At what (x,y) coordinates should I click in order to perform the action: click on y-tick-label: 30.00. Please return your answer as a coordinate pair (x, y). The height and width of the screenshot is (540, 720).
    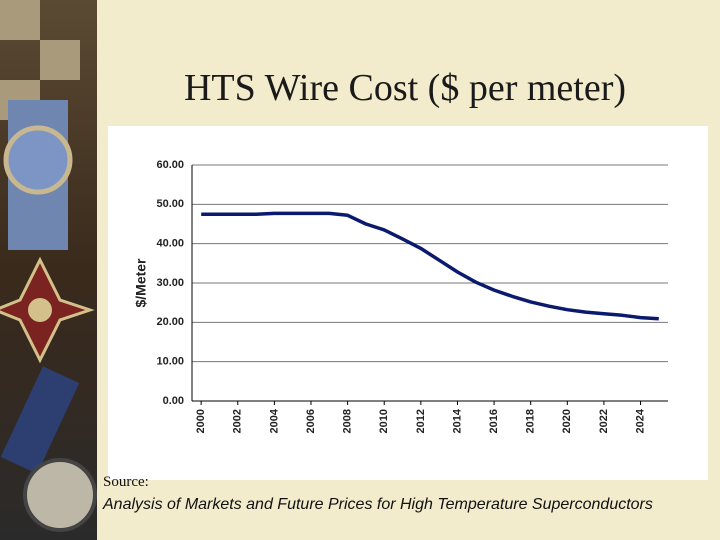
    Looking at the image, I should click on (170, 283).